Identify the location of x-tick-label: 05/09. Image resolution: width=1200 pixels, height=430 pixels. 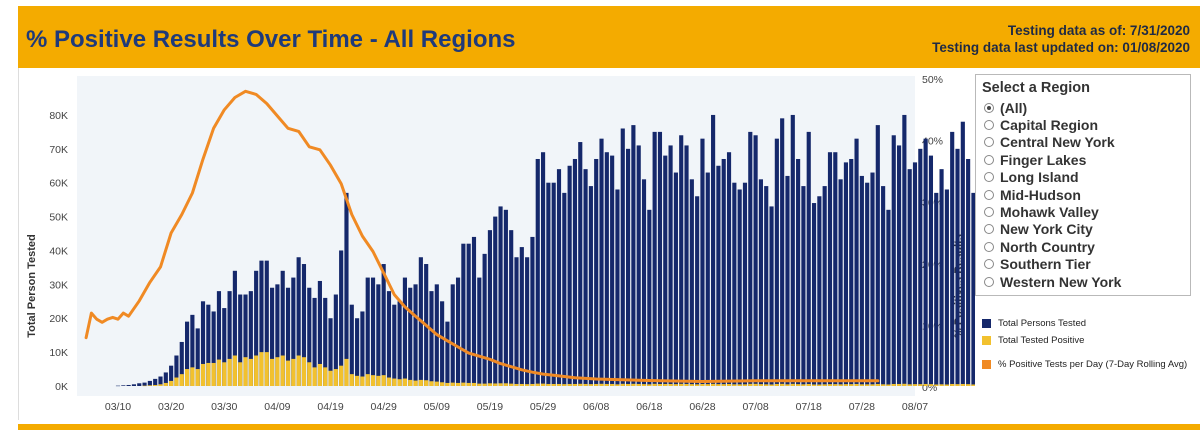
(437, 407).